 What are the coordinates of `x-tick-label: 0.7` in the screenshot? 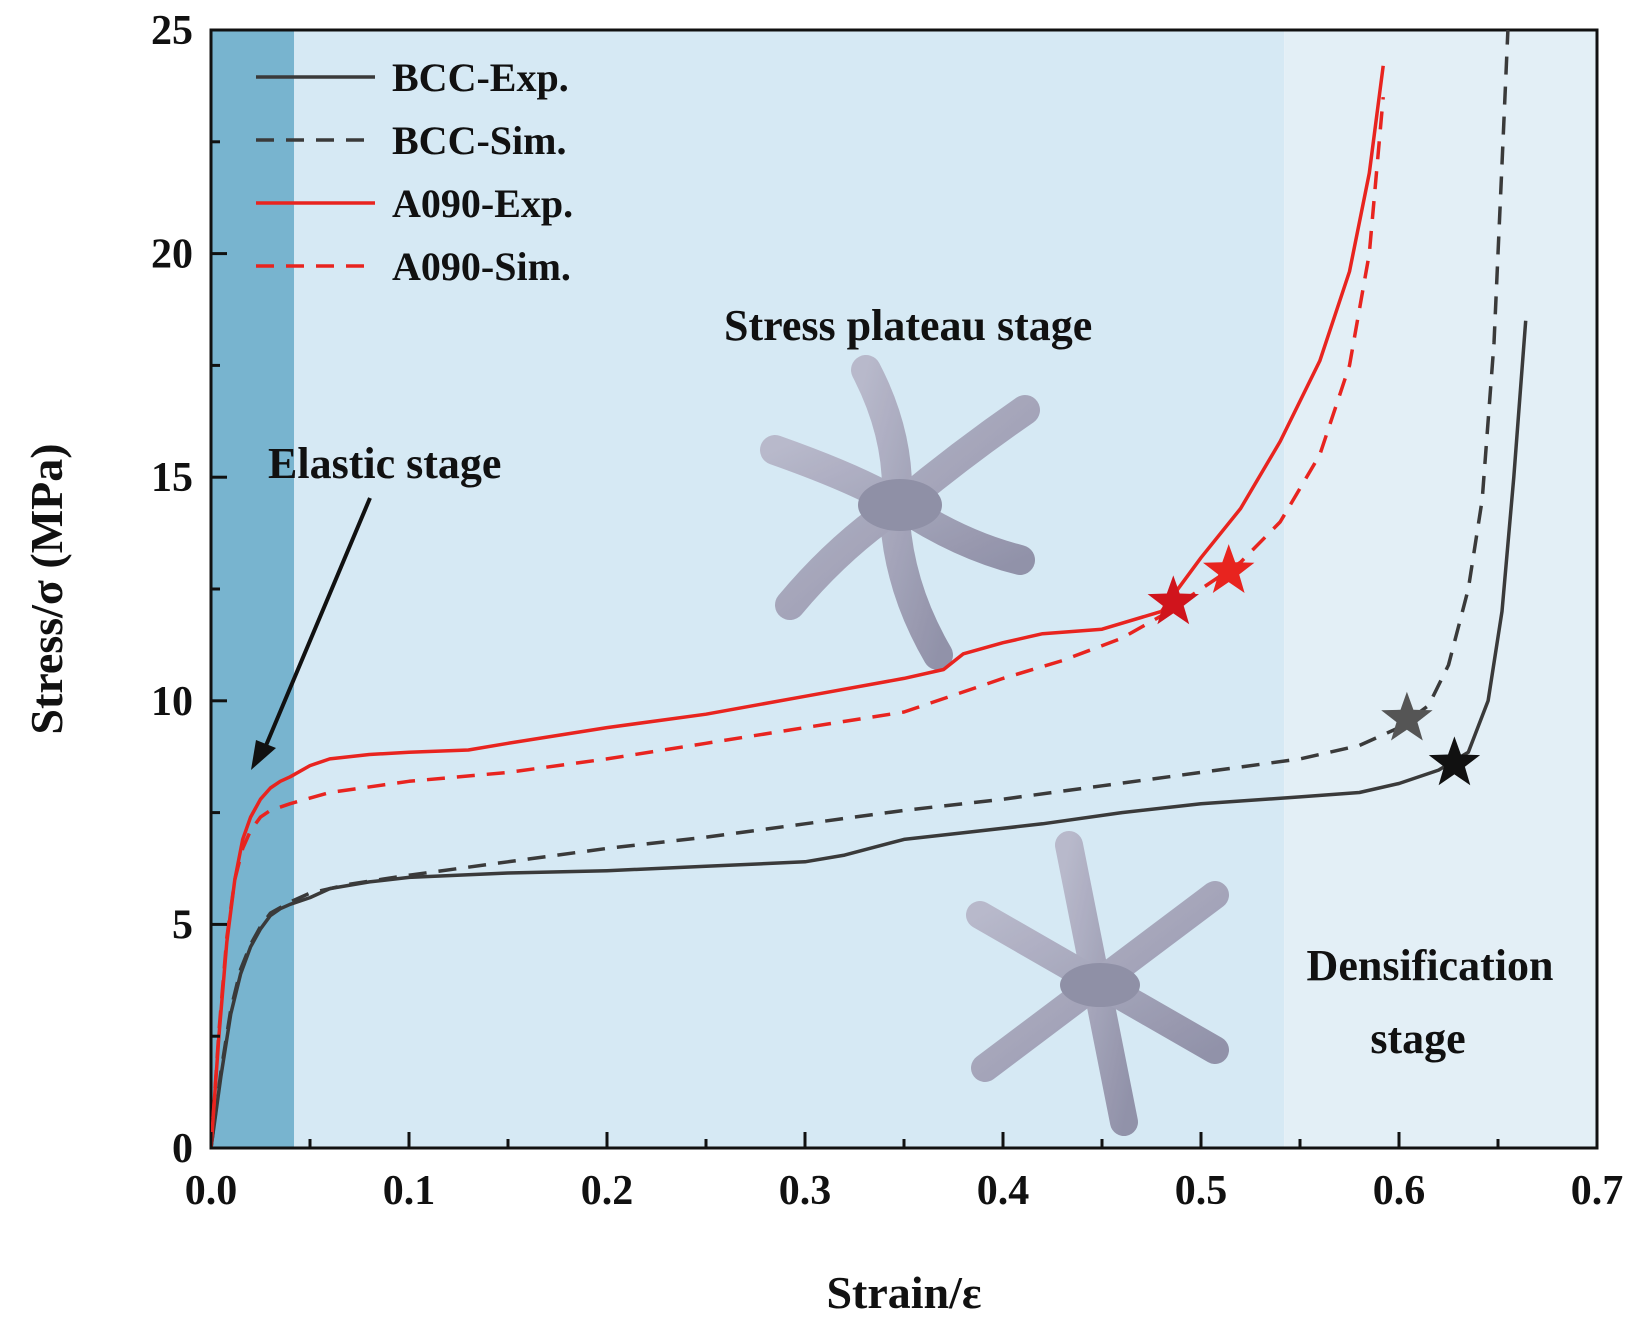 It's located at (1597, 1191).